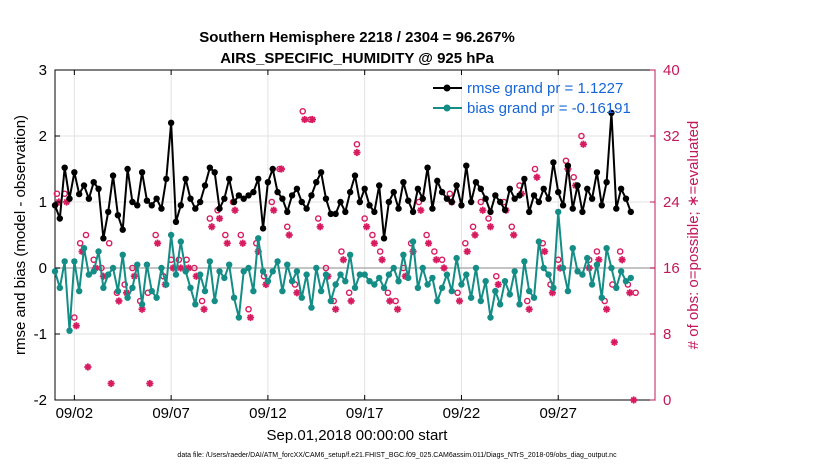 This screenshot has height=470, width=830. I want to click on y-tick-label-left: -2, so click(40, 400).